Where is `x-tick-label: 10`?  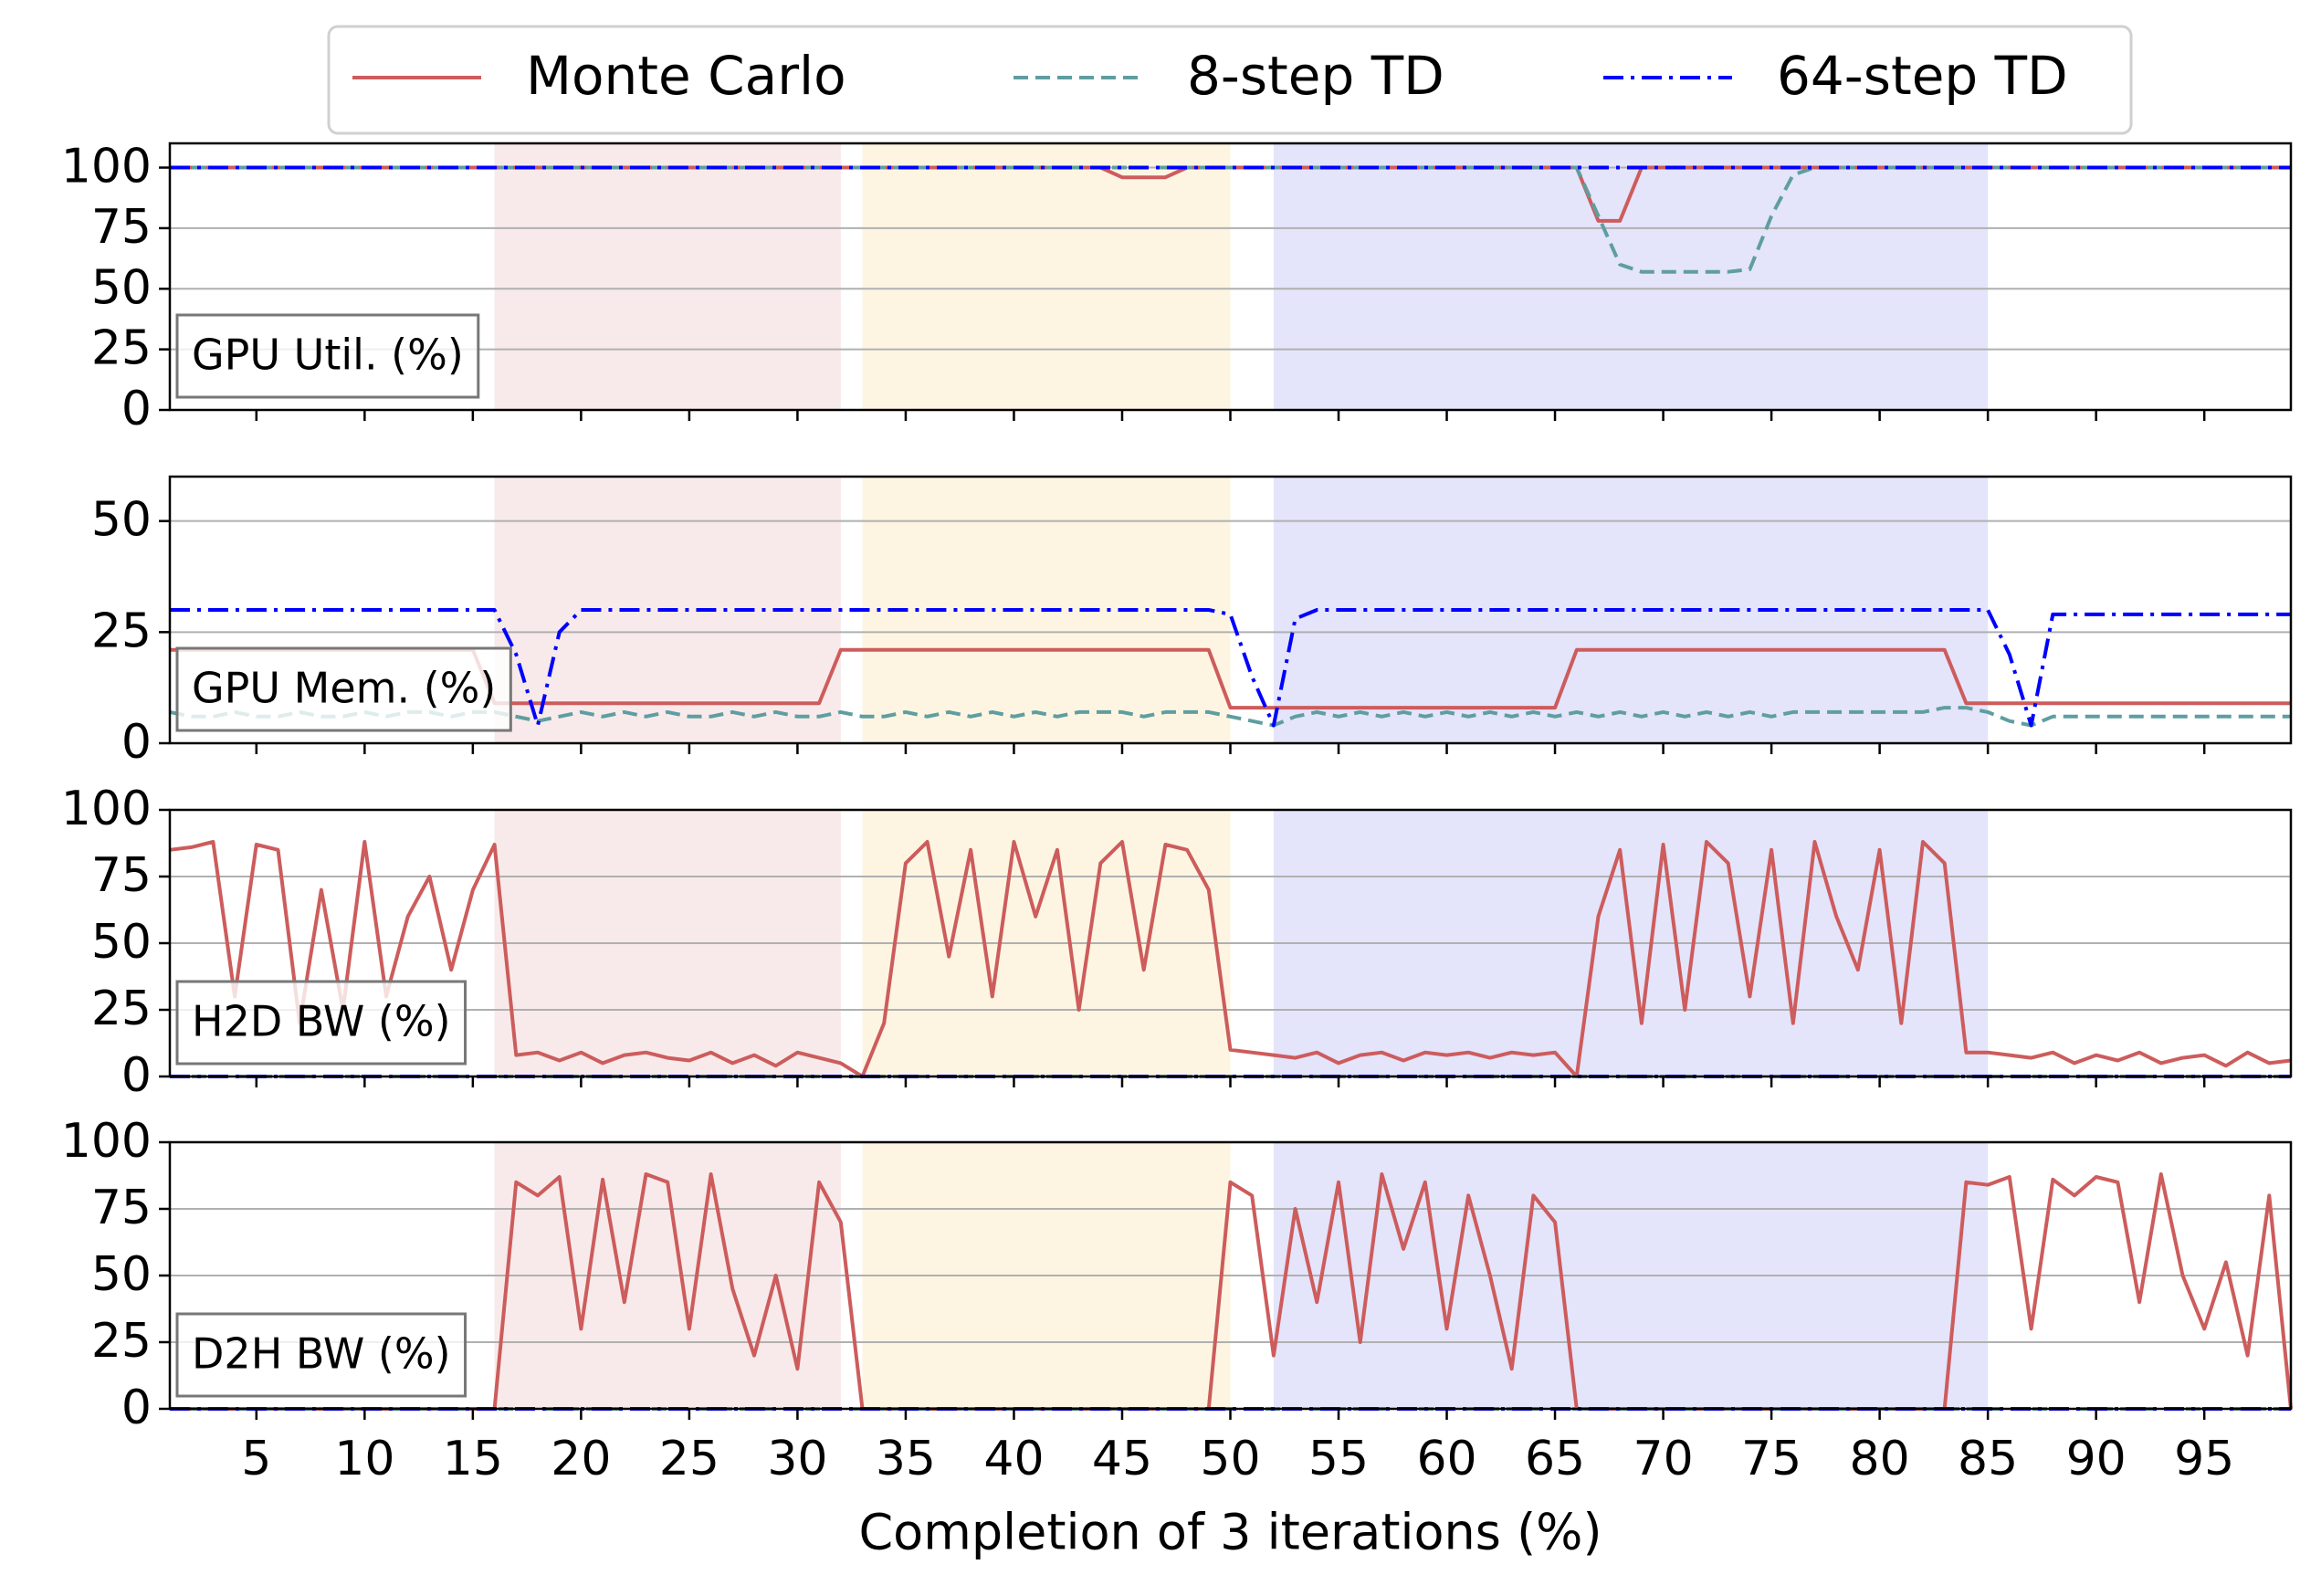 x-tick-label: 10 is located at coordinates (364, 1459).